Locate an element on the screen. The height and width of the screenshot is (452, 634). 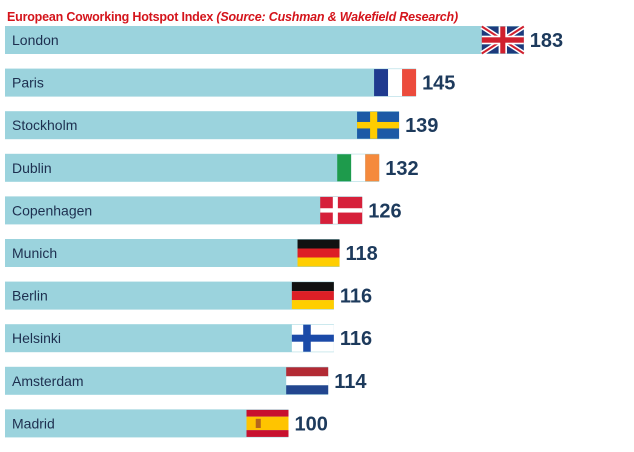
value-label: 114 is located at coordinates (350, 382).